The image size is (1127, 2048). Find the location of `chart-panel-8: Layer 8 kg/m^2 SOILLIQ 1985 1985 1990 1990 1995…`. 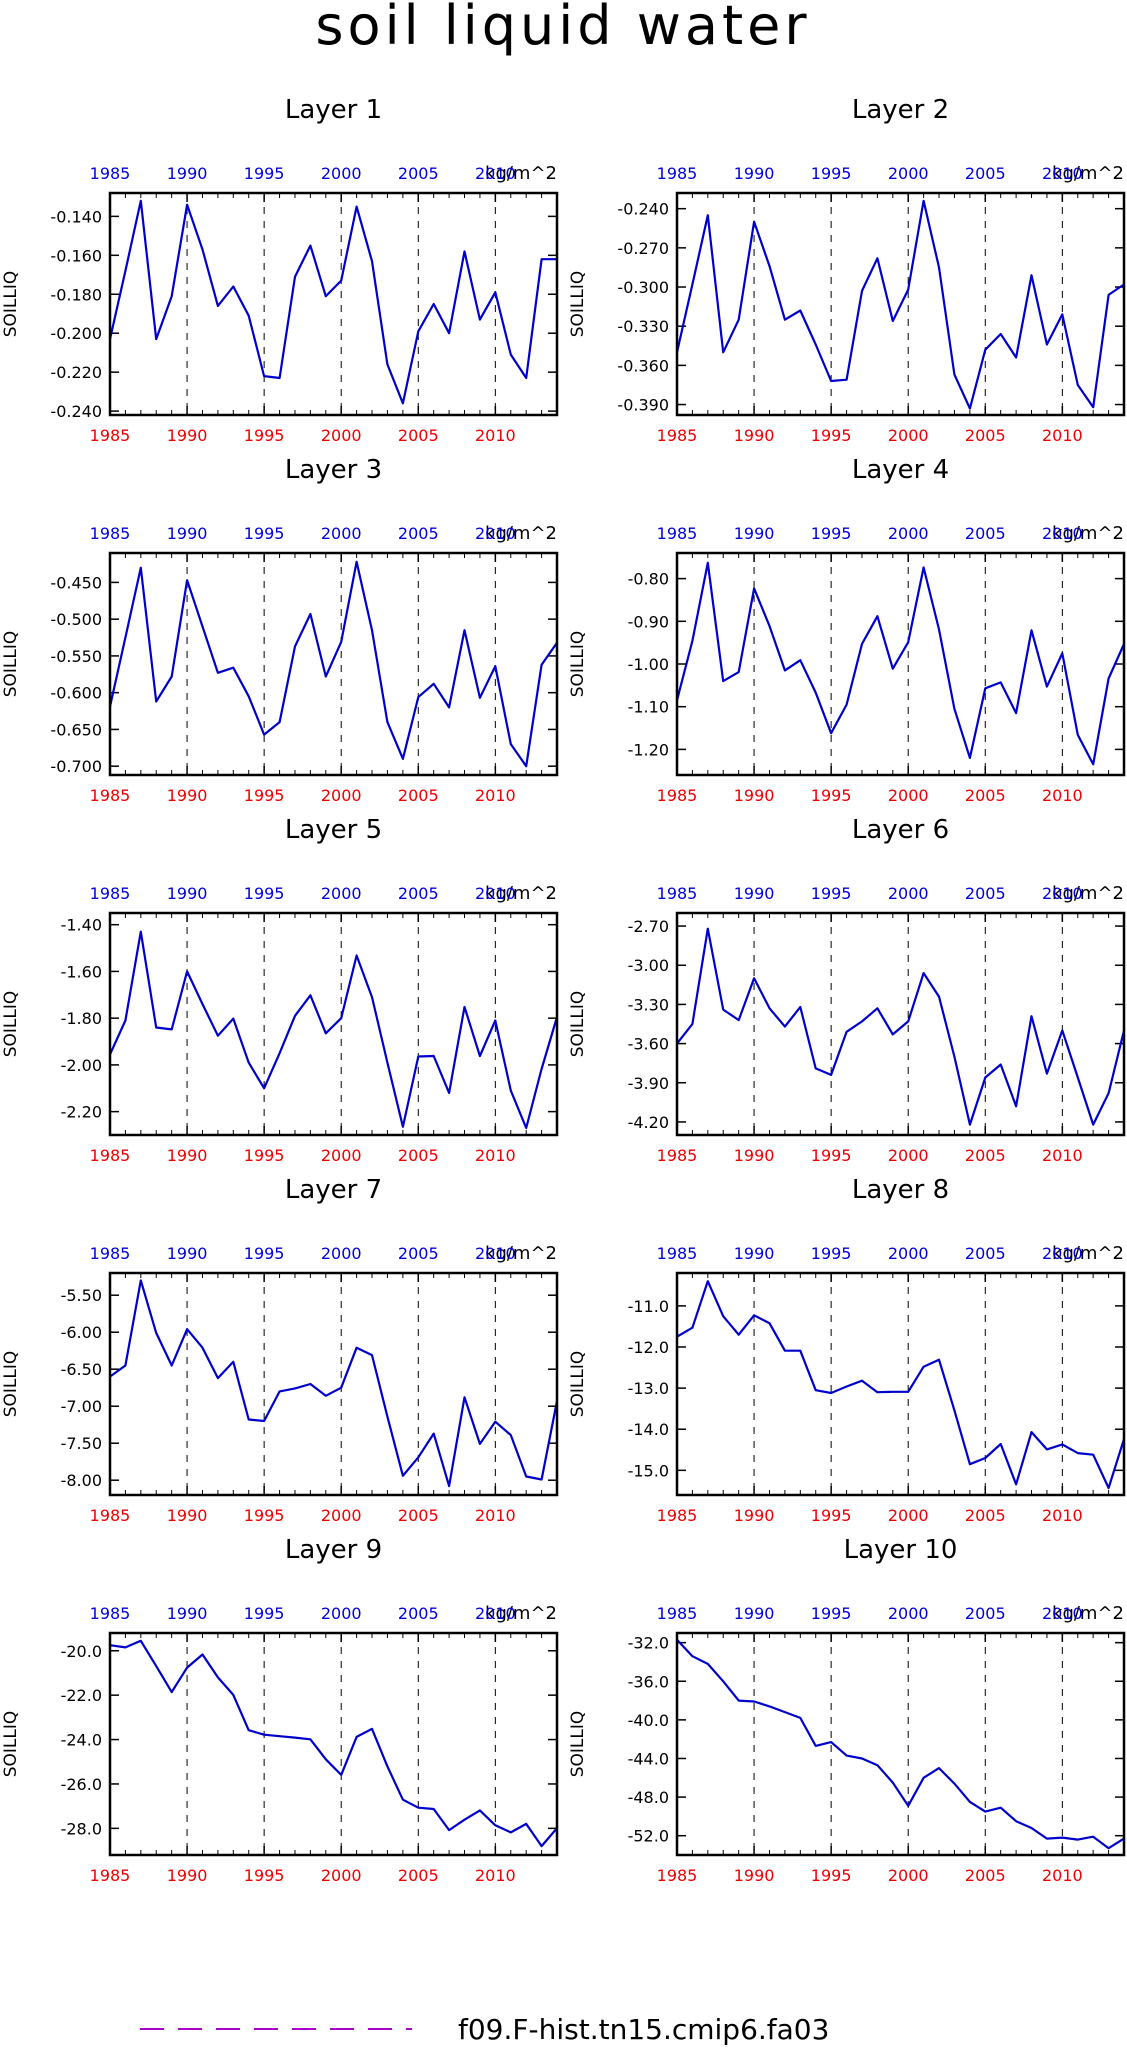

chart-panel-8: Layer 8 kg/m^2 SOILLIQ 1985 1985 1990 1990 1995… is located at coordinates (847, 1350).